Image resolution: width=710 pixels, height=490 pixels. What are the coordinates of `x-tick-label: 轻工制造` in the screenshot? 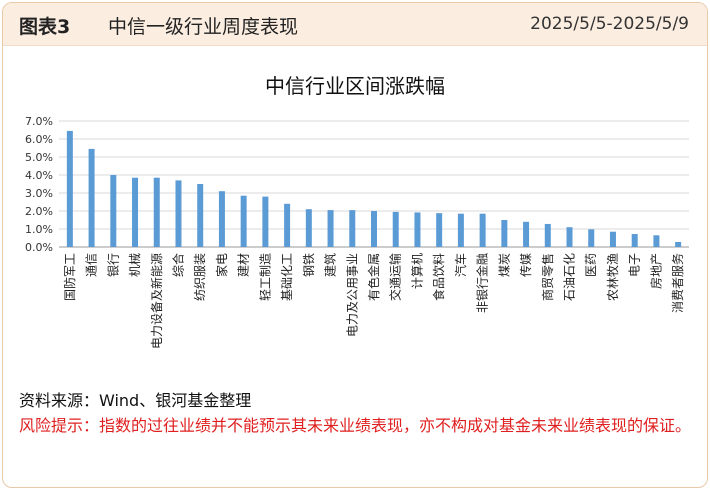 It's located at (265, 277).